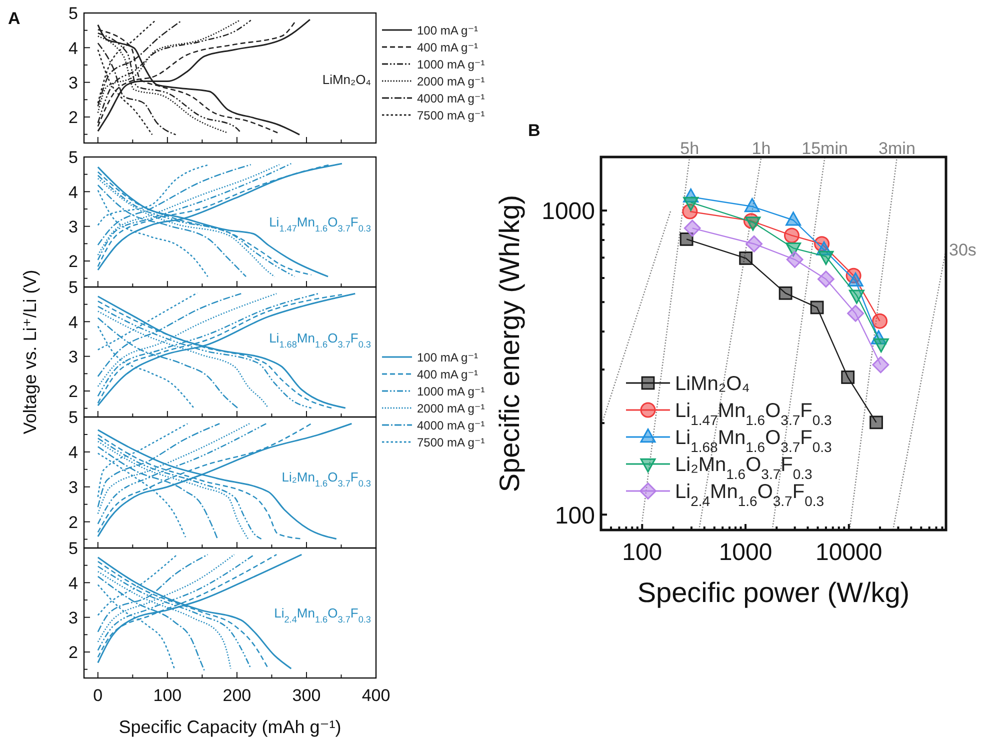  I want to click on legend-label: Li₂Mn$_{1.6}$O$_{3.7}$F$_{0.3}$, so click(744, 468).